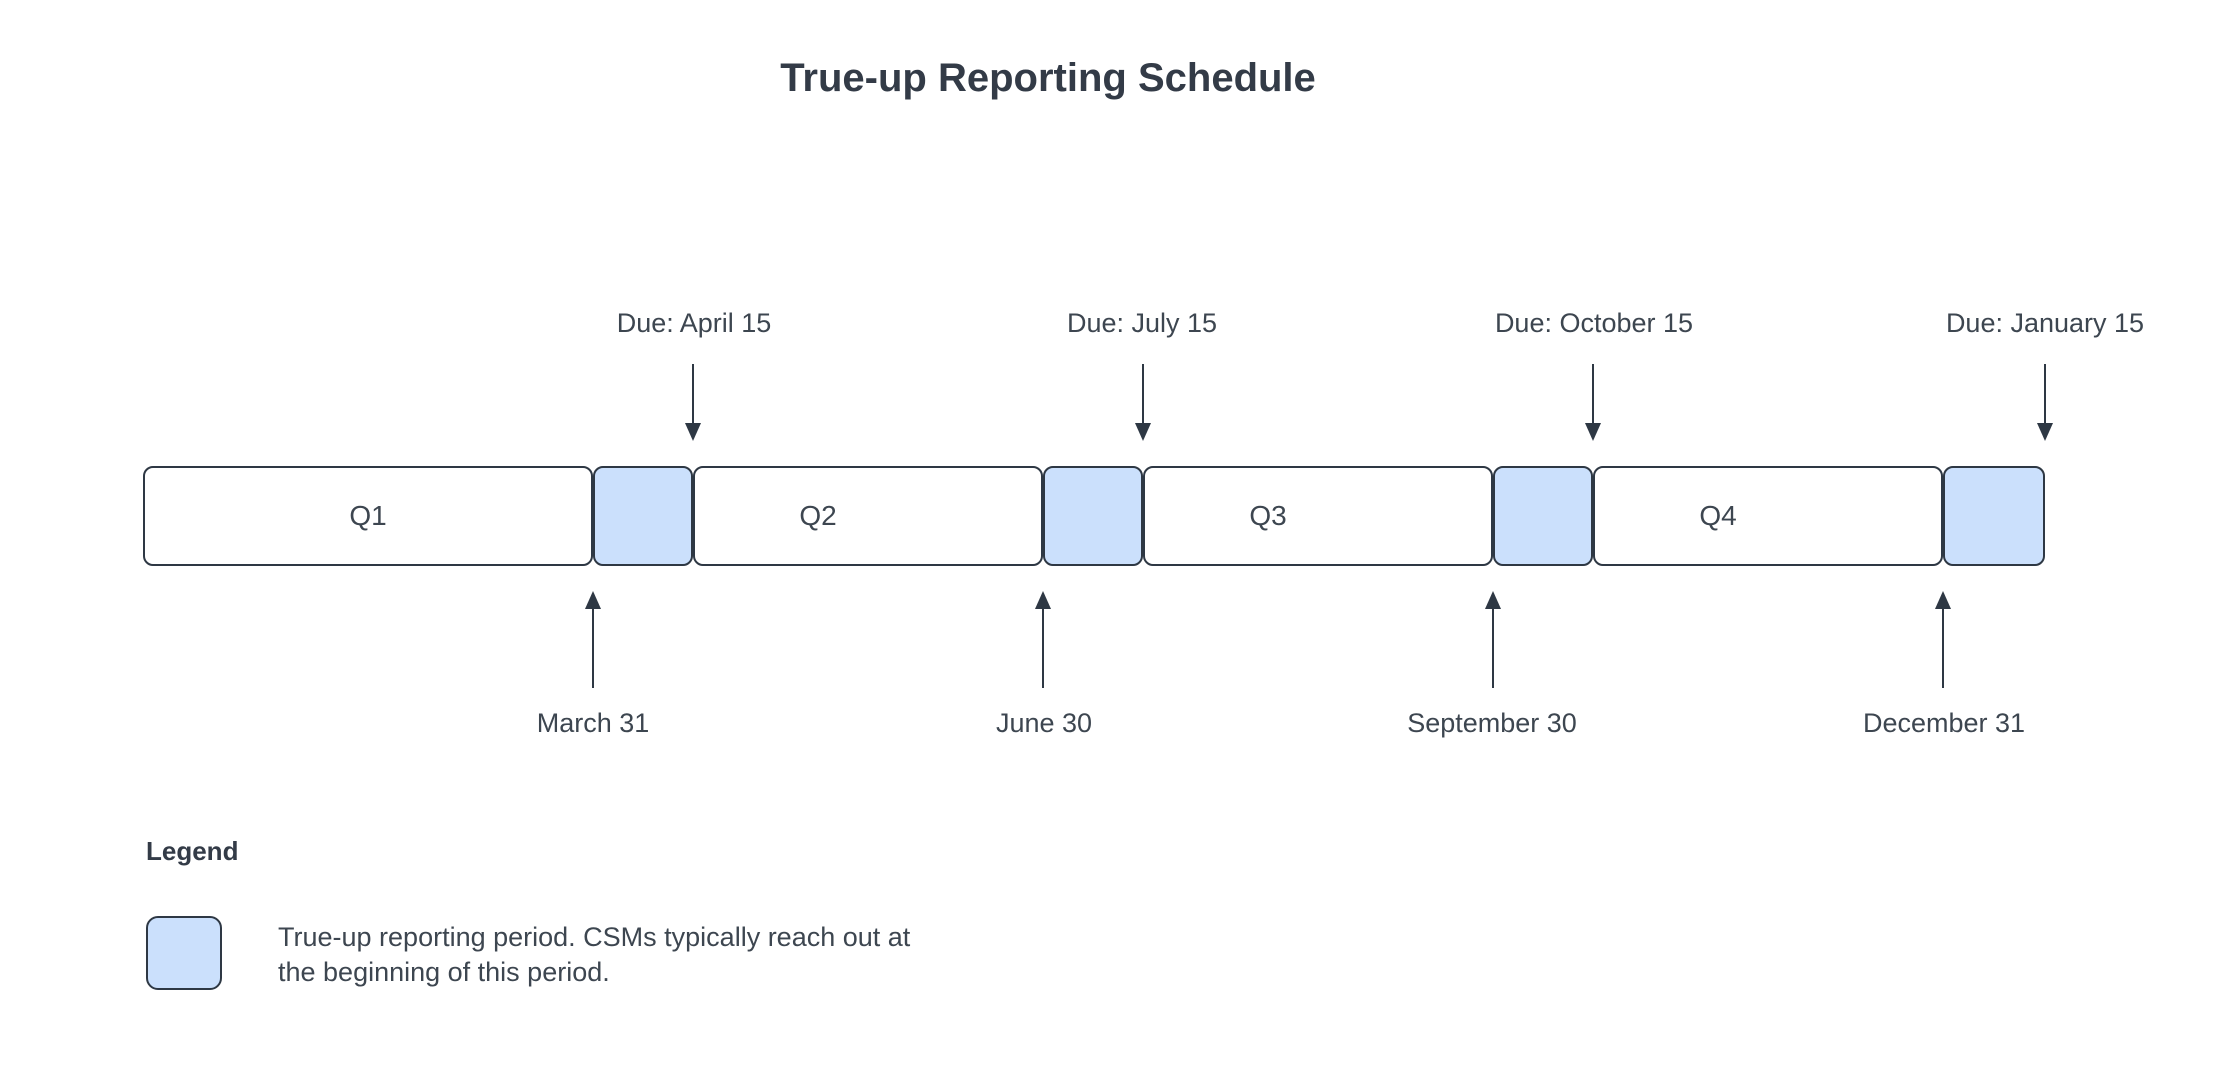 The height and width of the screenshot is (1066, 2224). What do you see at coordinates (1318, 516) in the screenshot?
I see `quarter-box-q3` at bounding box center [1318, 516].